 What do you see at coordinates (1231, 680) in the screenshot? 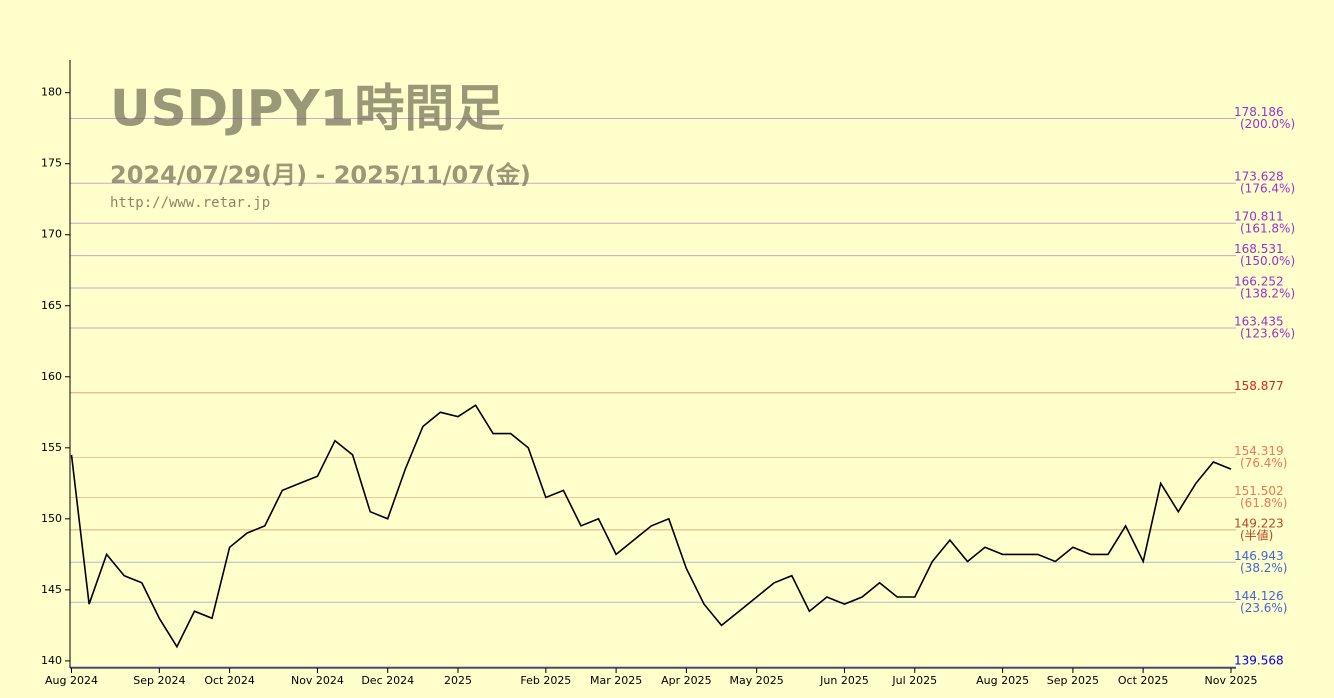
I see `x-tick-label: Nov 2025` at bounding box center [1231, 680].